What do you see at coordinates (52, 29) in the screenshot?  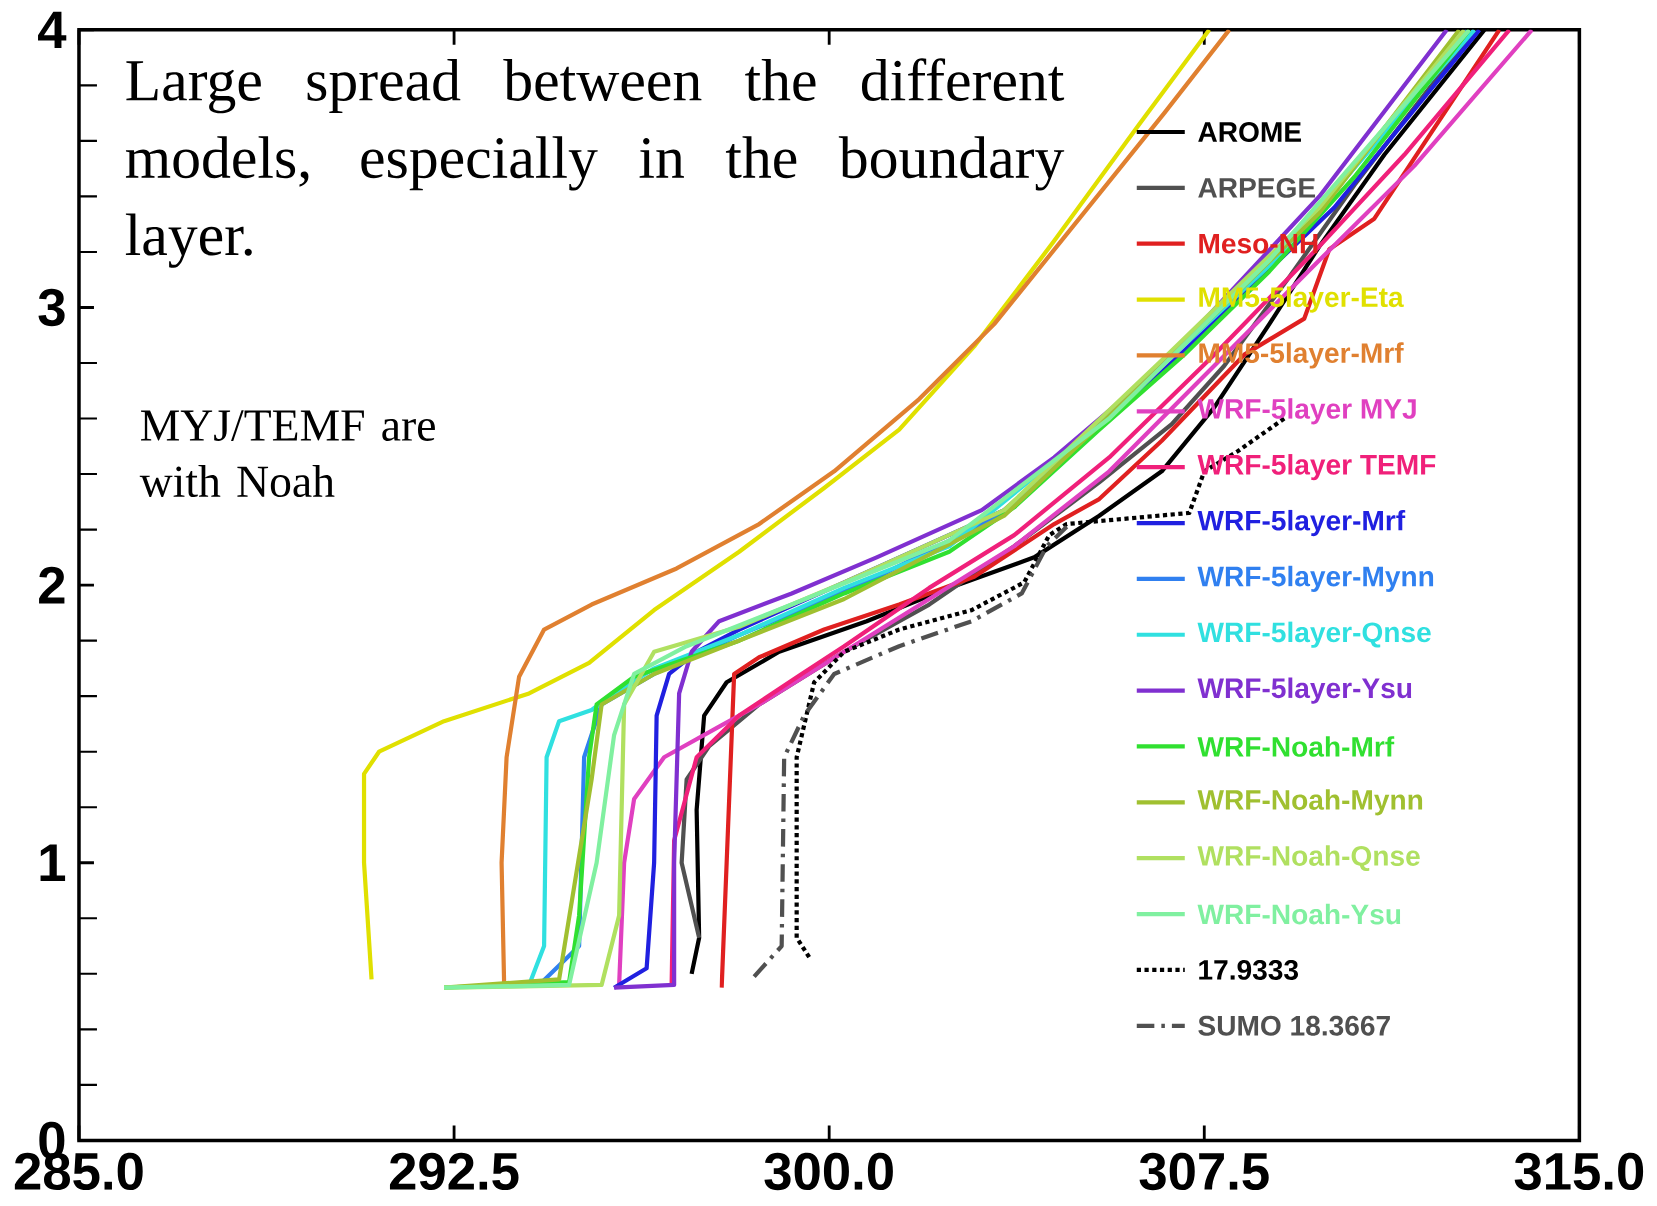 I see `y-tick-label: 4` at bounding box center [52, 29].